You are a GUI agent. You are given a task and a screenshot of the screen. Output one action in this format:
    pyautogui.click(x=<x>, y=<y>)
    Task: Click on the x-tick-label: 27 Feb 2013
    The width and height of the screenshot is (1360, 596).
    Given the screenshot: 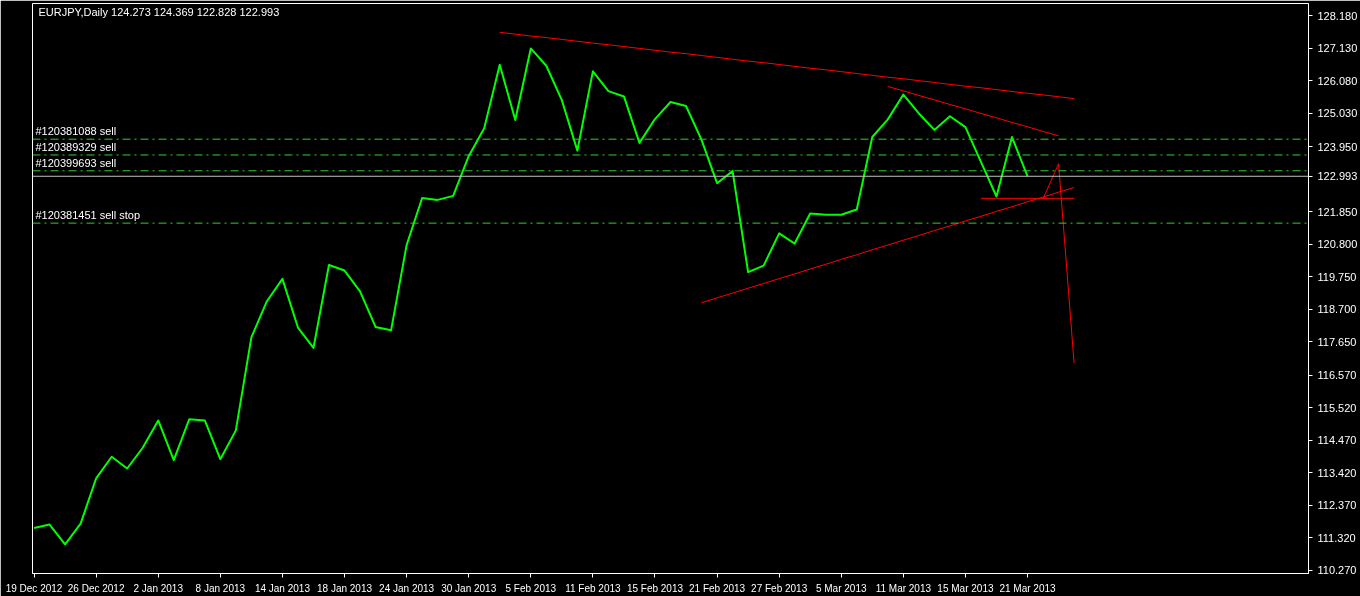 What is the action you would take?
    pyautogui.click(x=779, y=588)
    